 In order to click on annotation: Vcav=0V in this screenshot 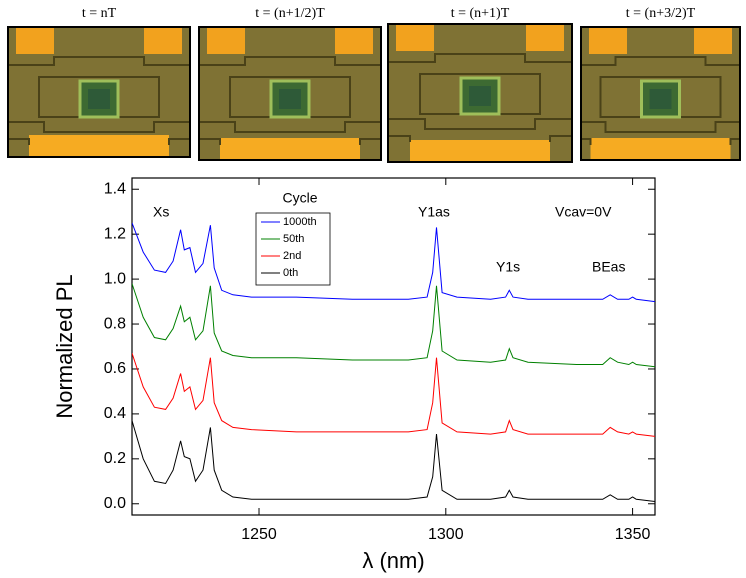, I will do `click(583, 212)`.